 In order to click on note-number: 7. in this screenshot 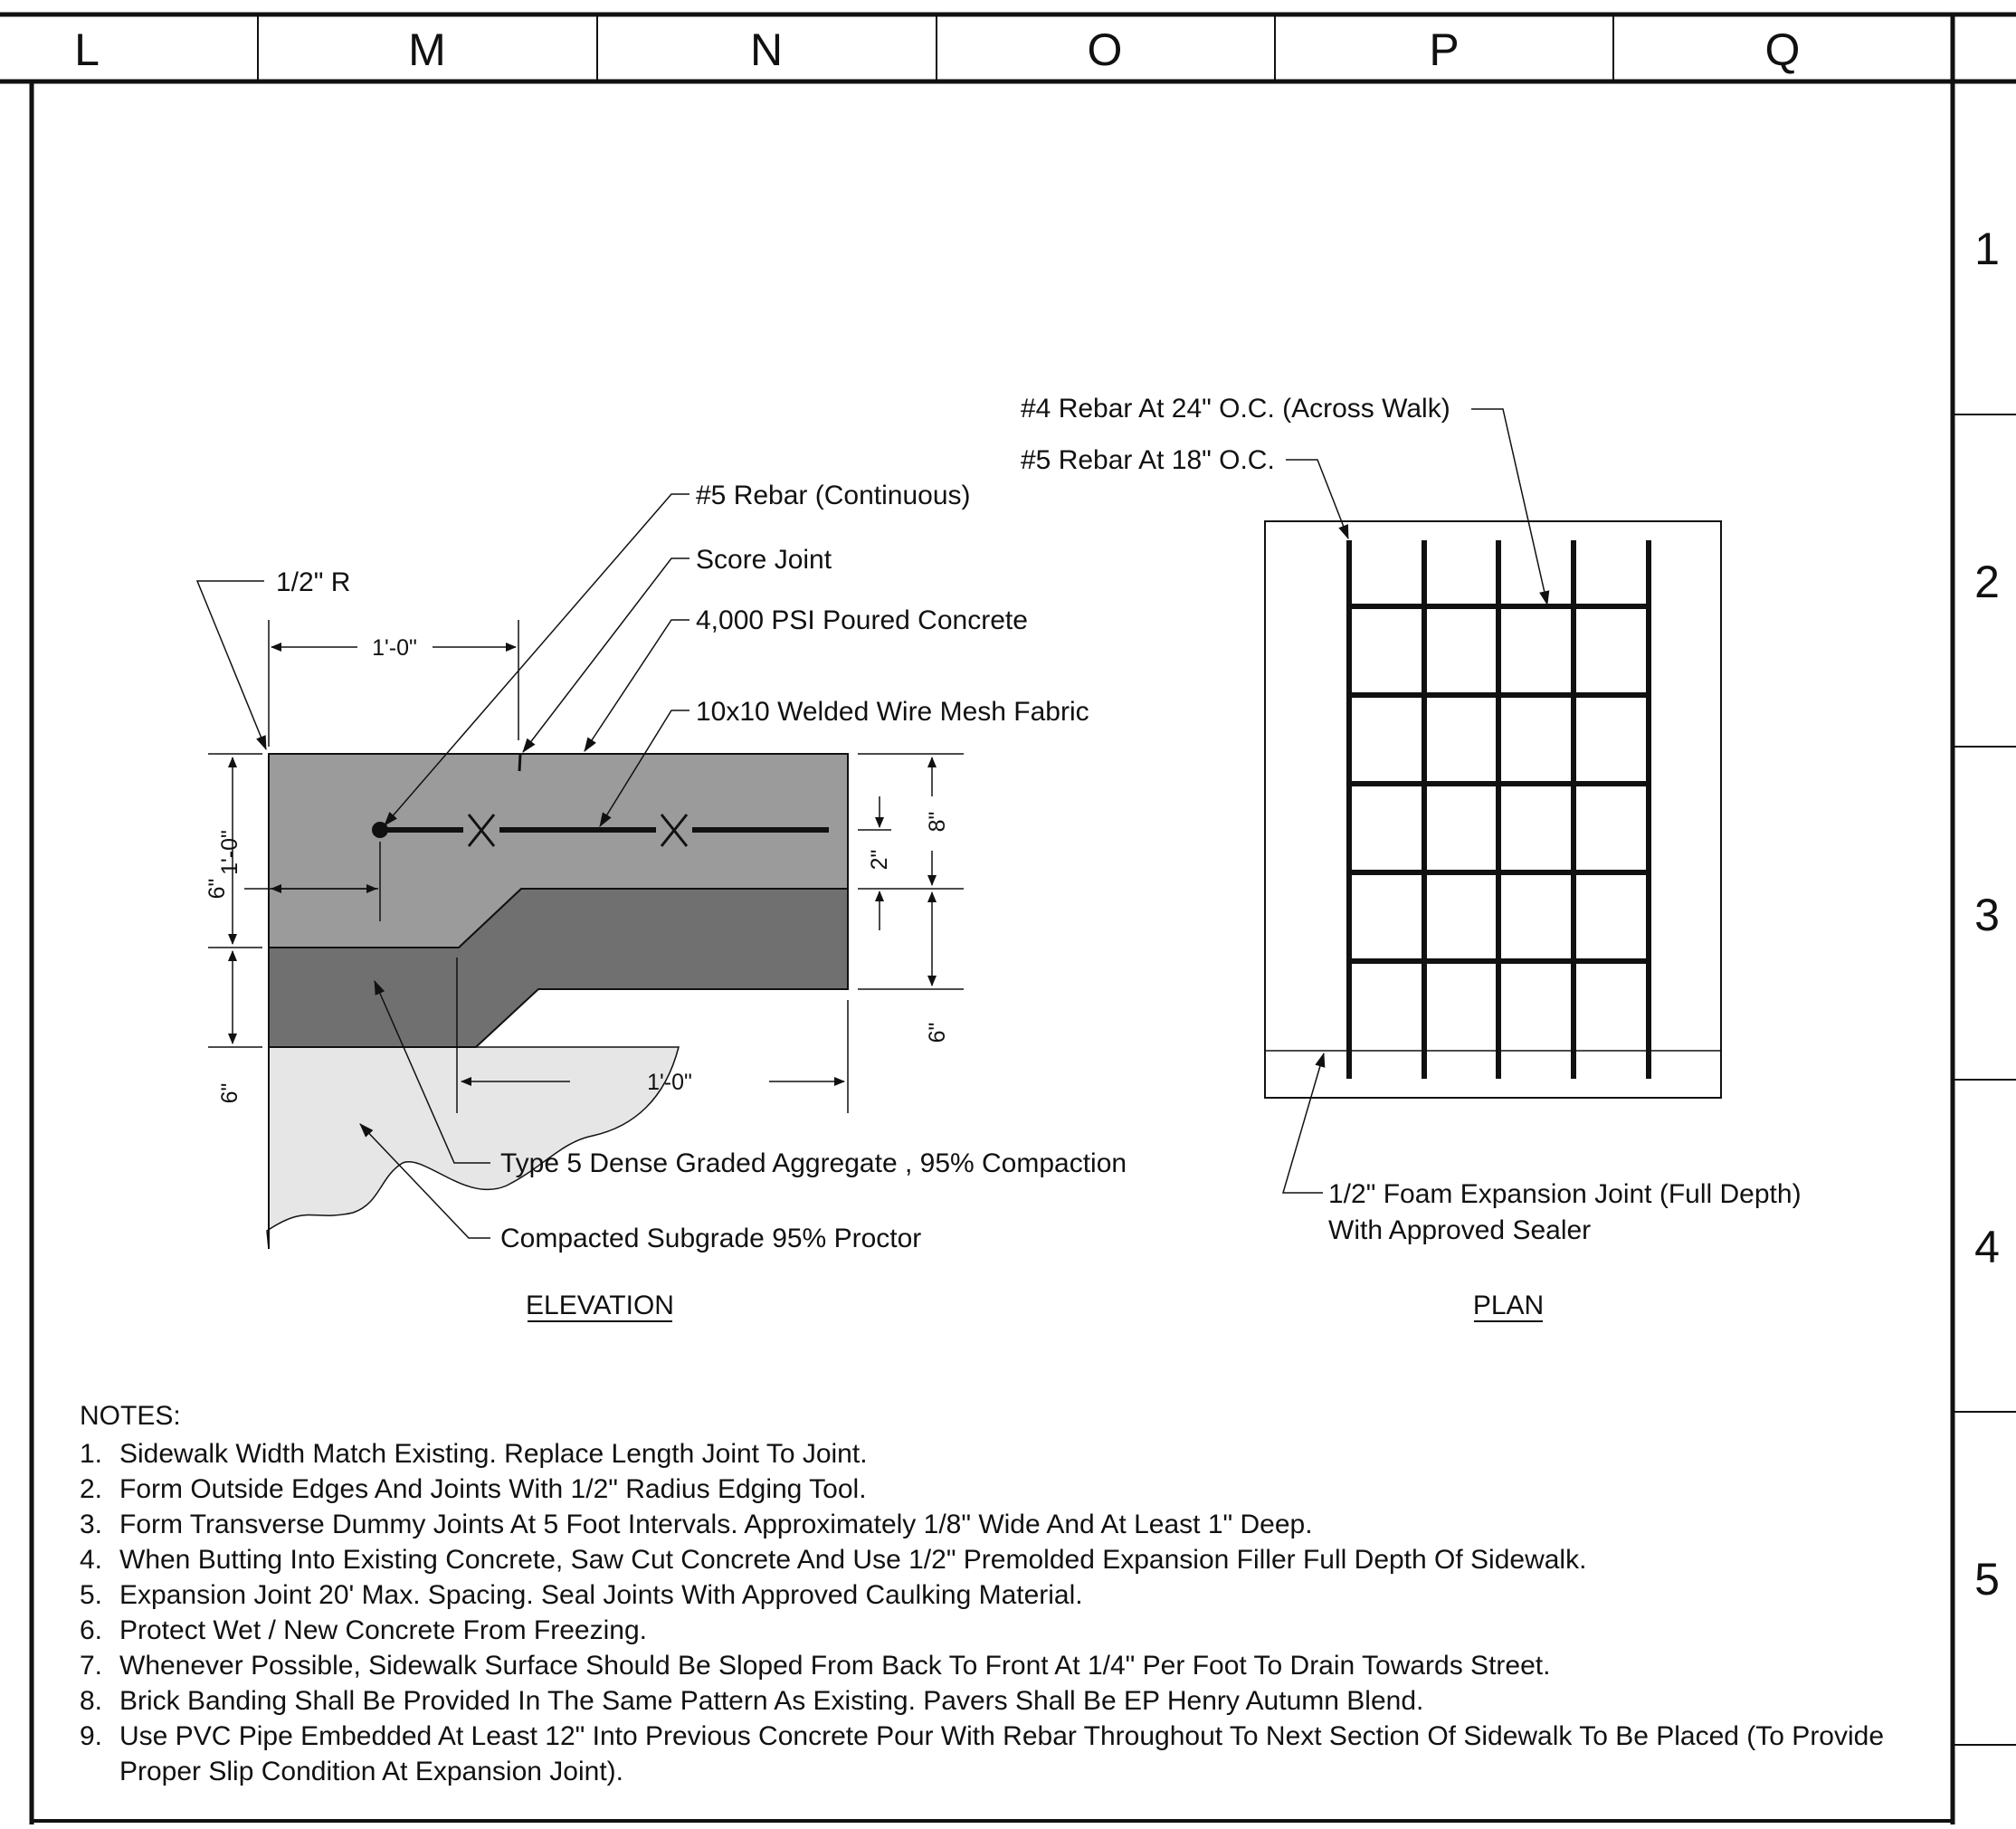, I will do `click(91, 1666)`.